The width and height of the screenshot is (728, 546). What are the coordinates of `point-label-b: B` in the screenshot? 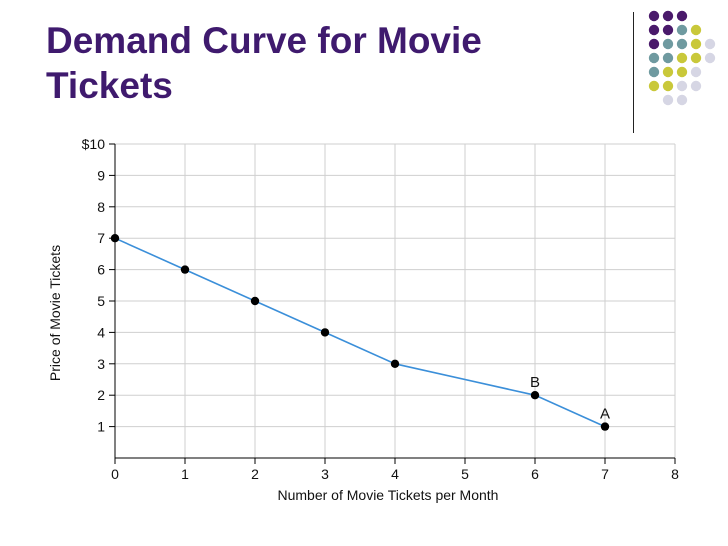 It's located at (535, 382).